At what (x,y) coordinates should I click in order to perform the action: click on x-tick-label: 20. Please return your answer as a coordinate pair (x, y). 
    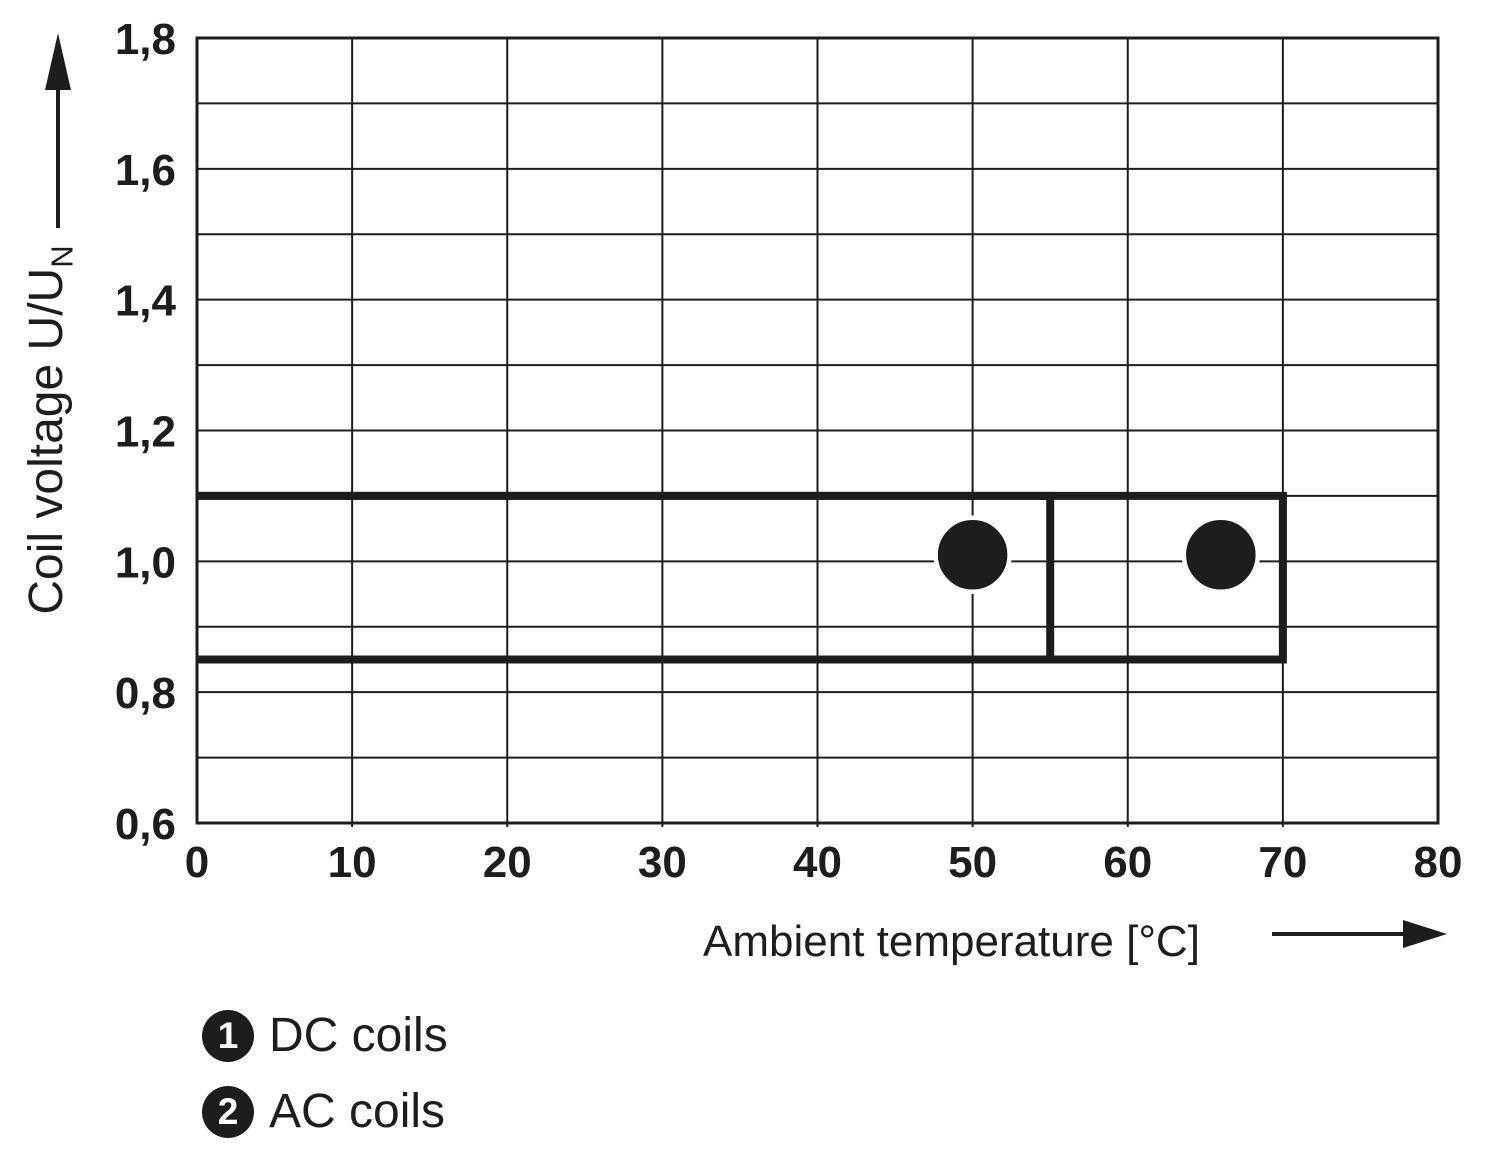
    Looking at the image, I should click on (507, 862).